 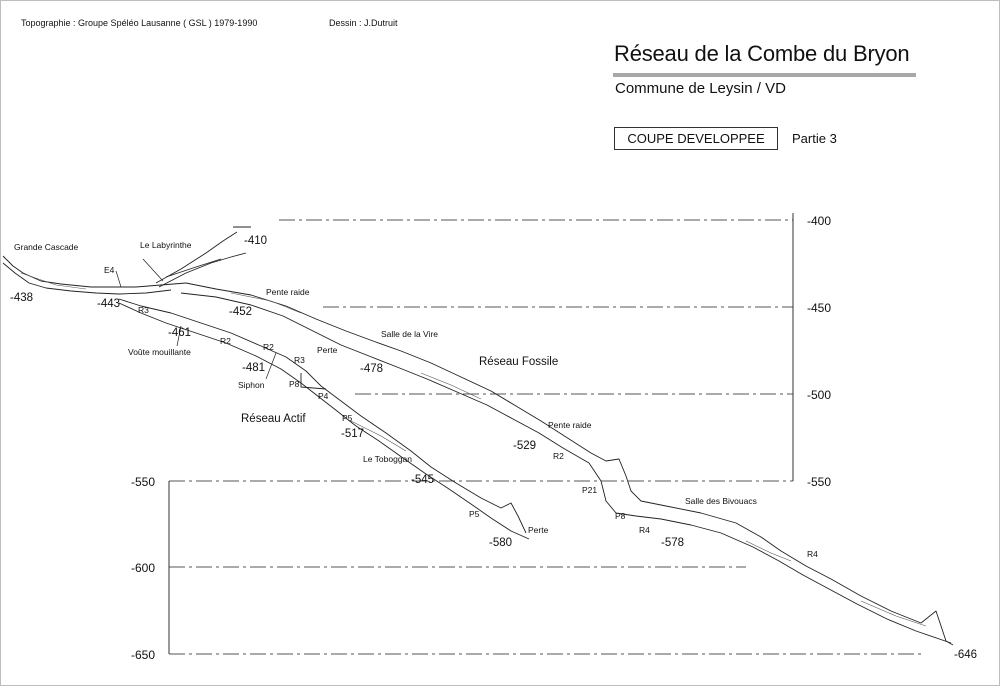 I want to click on label-r3-b: R3, so click(x=299, y=360).